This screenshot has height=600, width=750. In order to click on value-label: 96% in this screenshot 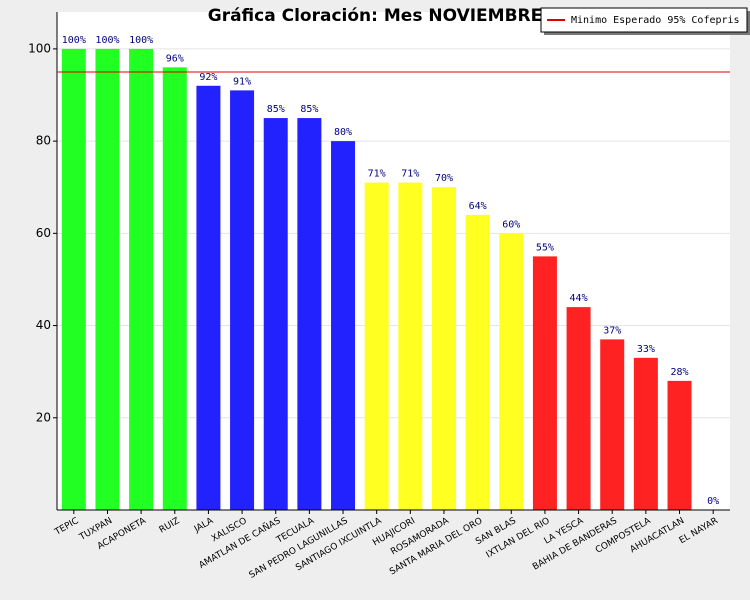, I will do `click(175, 58)`.